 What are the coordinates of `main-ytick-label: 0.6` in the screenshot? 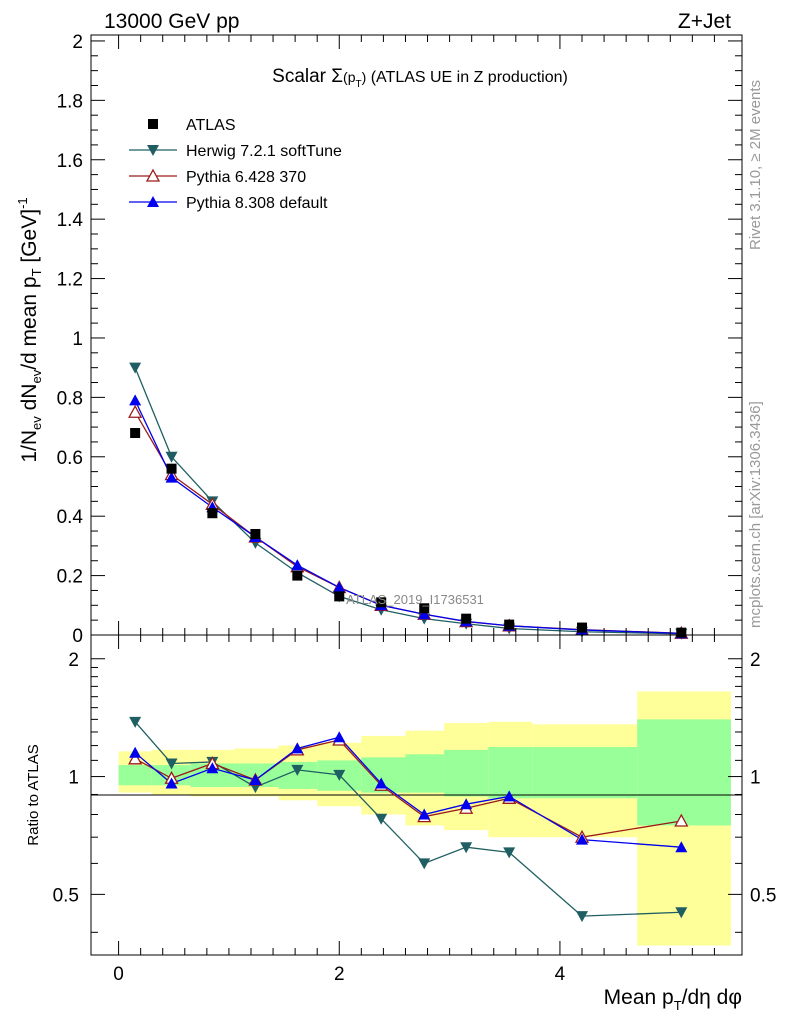 It's located at (70, 458).